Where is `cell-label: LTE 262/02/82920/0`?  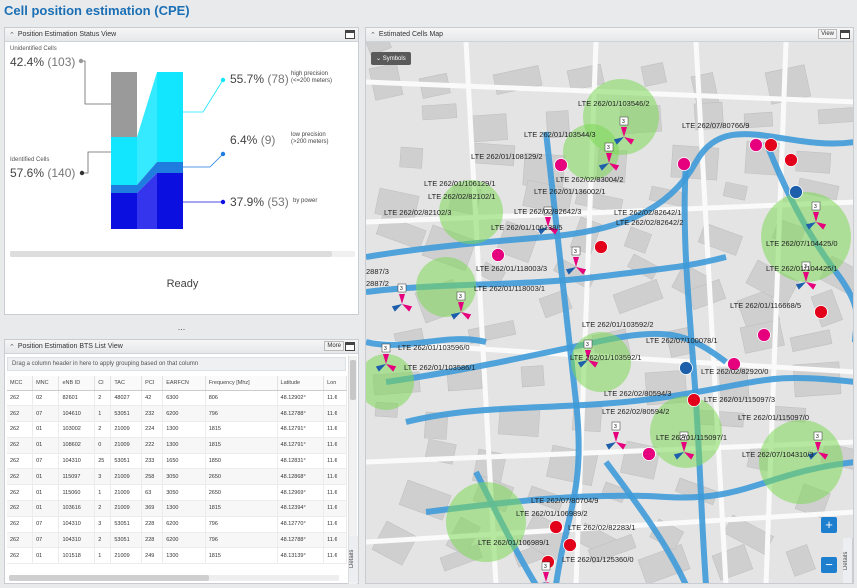
cell-label: LTE 262/02/82920/0 is located at coordinates (734, 371).